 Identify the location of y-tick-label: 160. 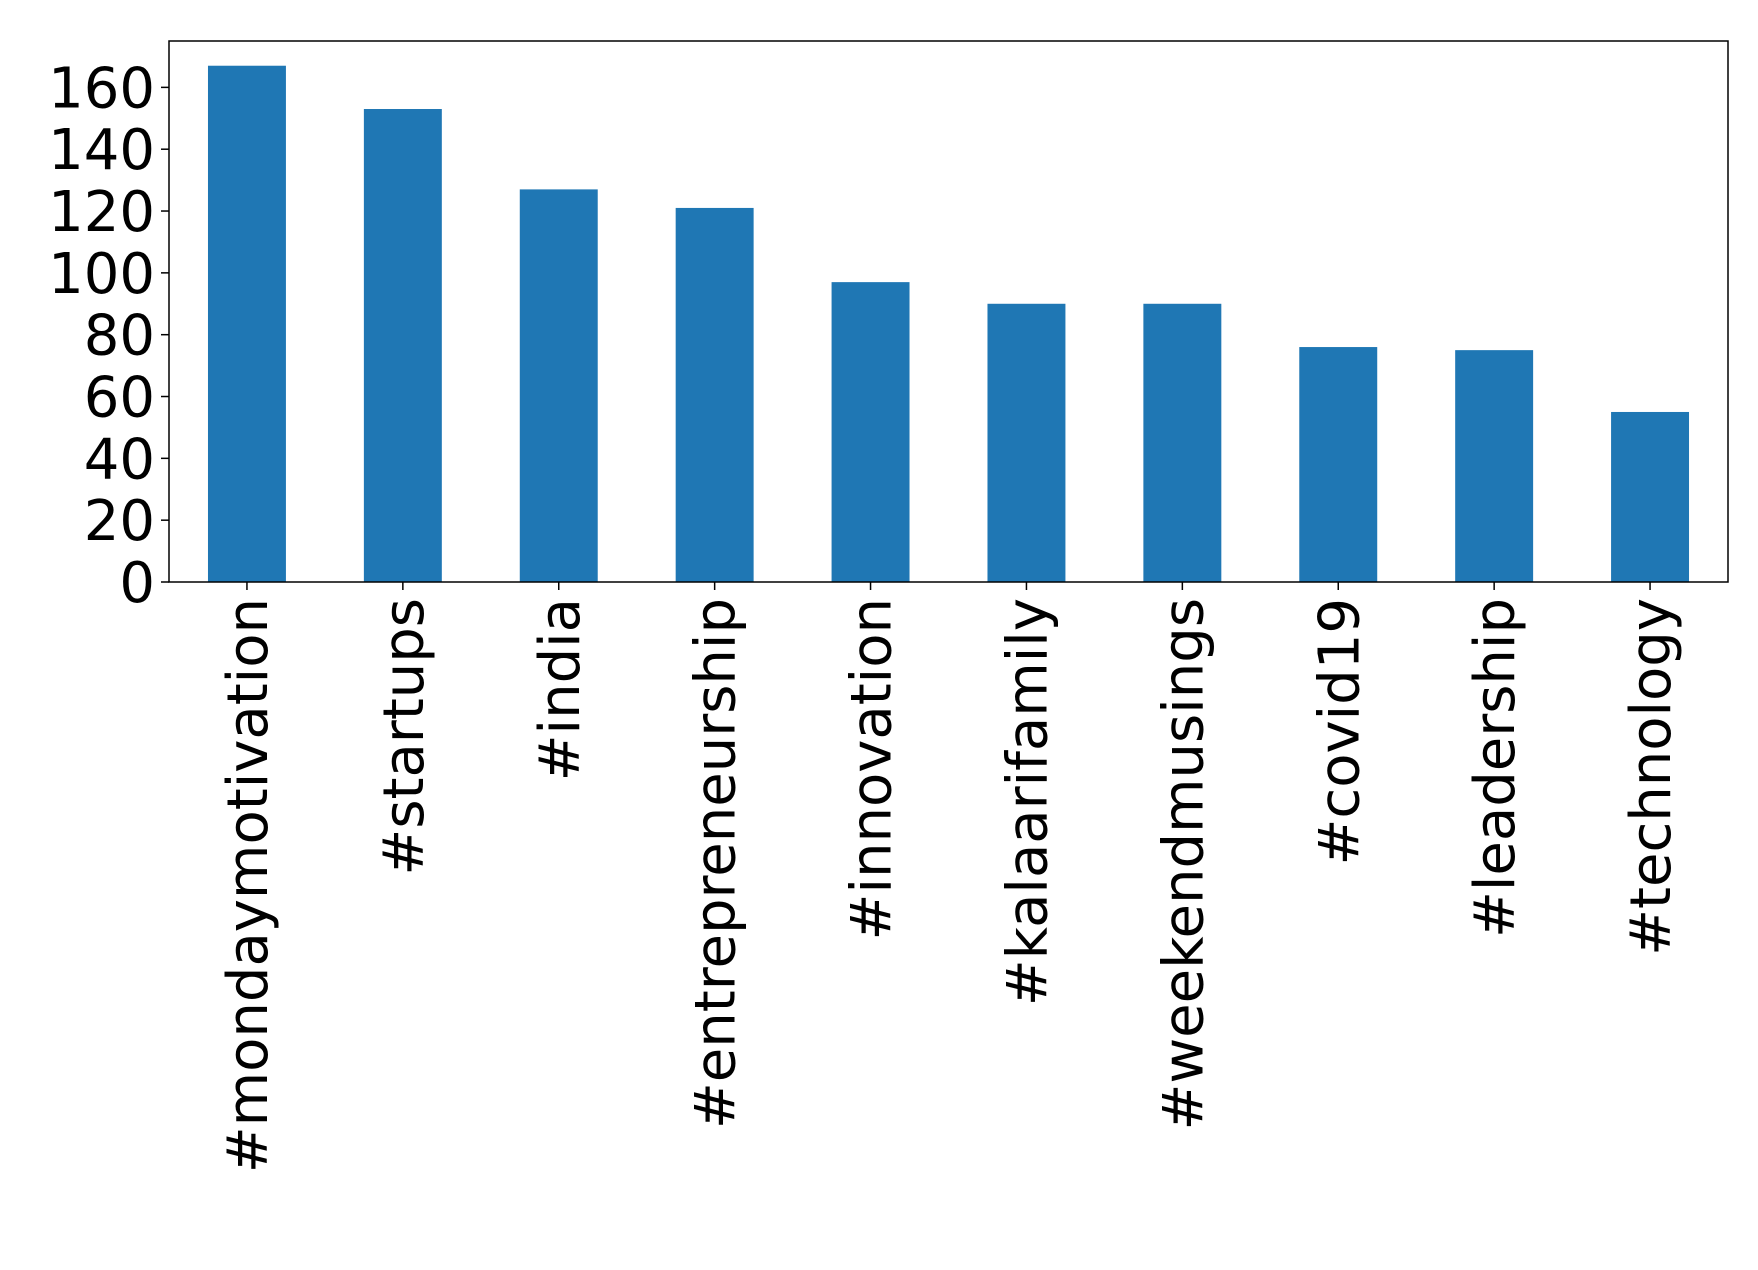
(101, 88).